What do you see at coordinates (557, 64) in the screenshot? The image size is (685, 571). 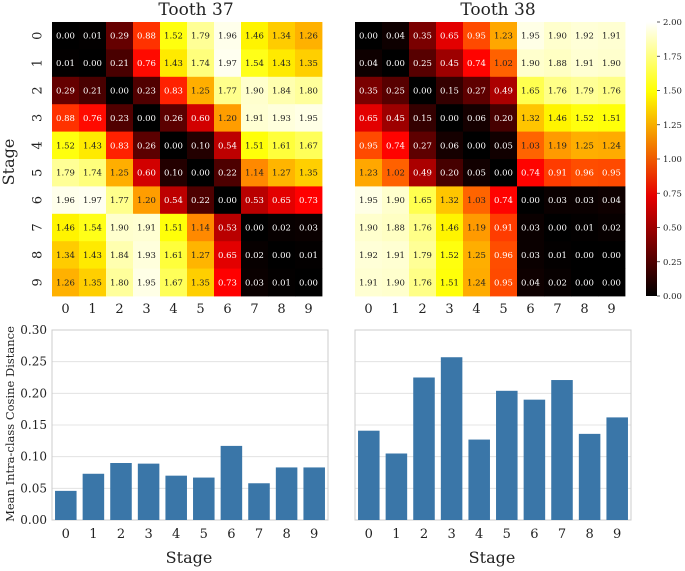 I see `heatmap-cell-label: 1.88` at bounding box center [557, 64].